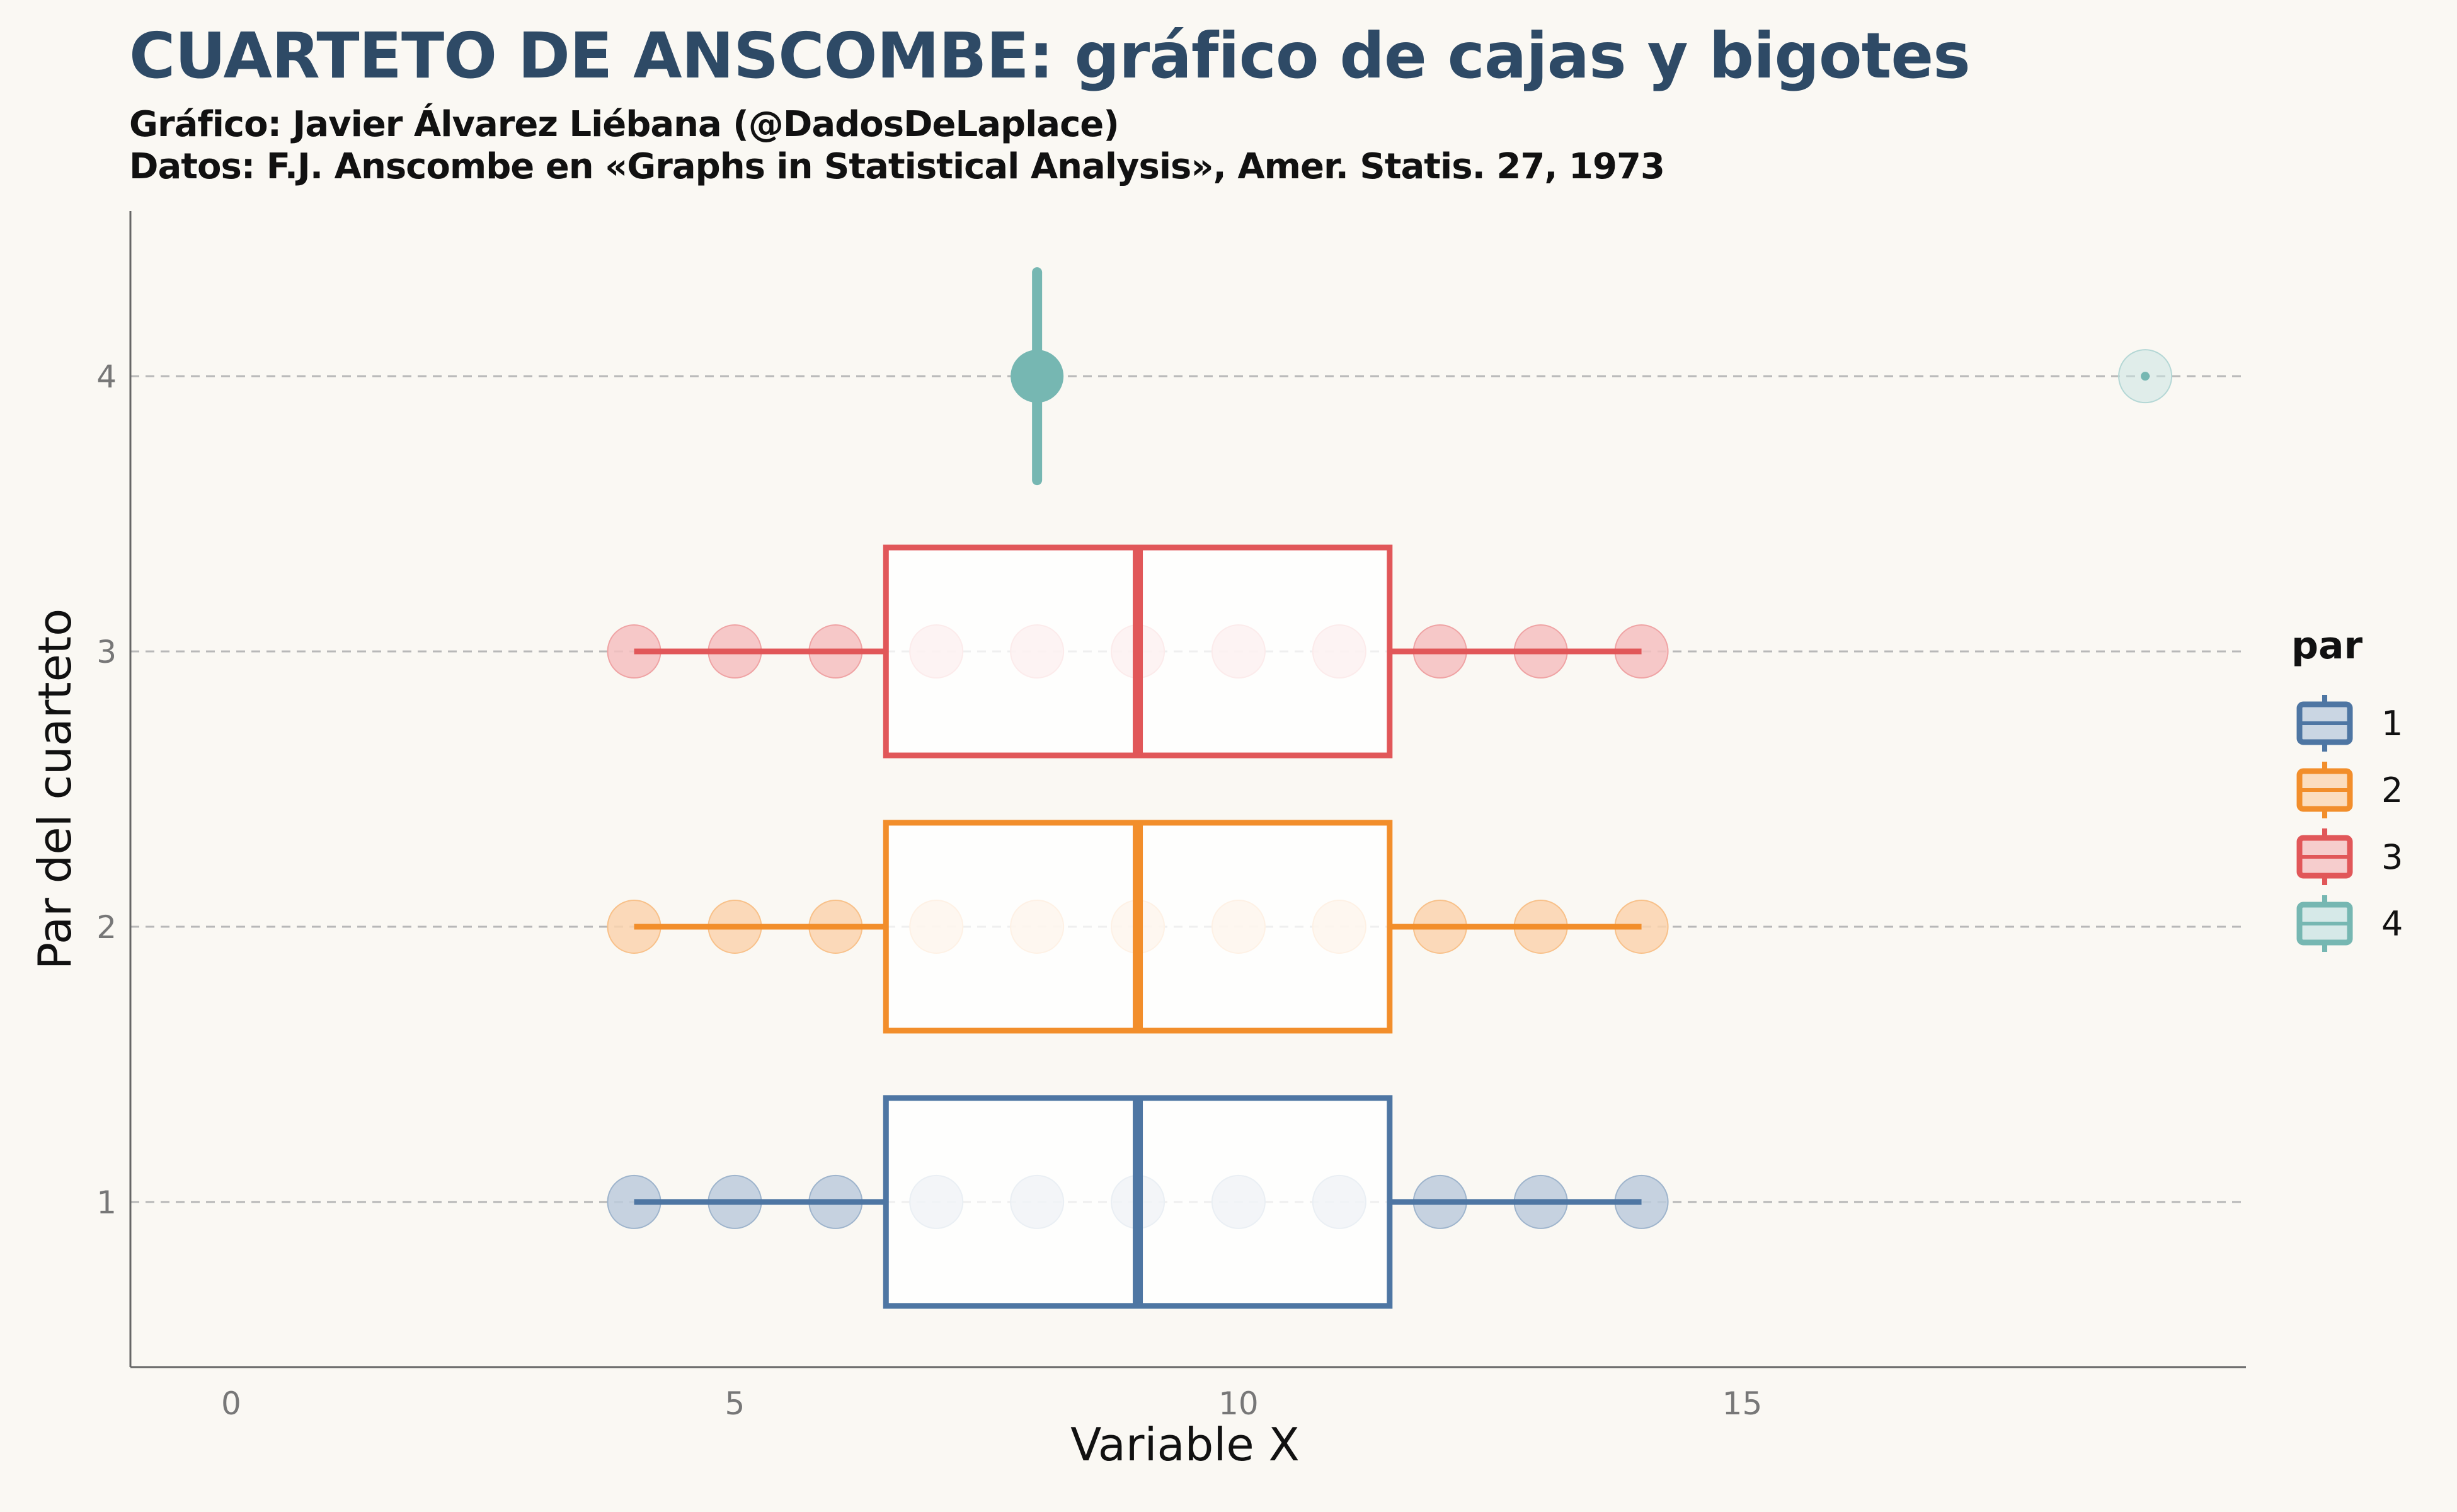  Describe the element at coordinates (54, 789) in the screenshot. I see `y-axis-title: Par del cuarteto` at that location.